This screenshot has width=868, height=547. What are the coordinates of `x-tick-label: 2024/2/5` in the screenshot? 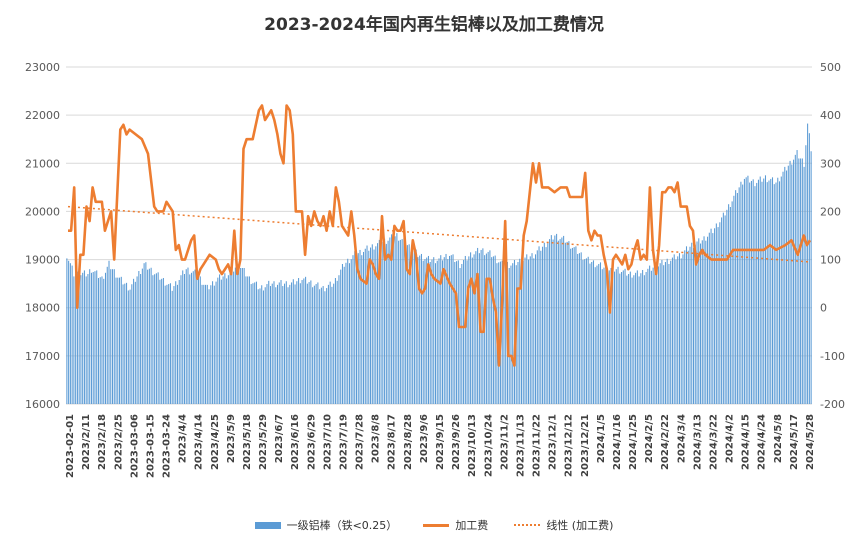 It's located at (649, 438).